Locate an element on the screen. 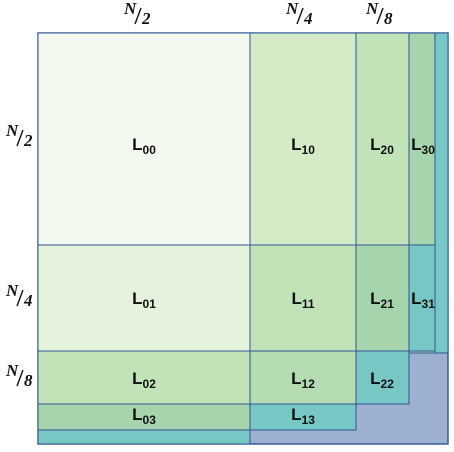  label-L22: L22 is located at coordinates (382, 380).